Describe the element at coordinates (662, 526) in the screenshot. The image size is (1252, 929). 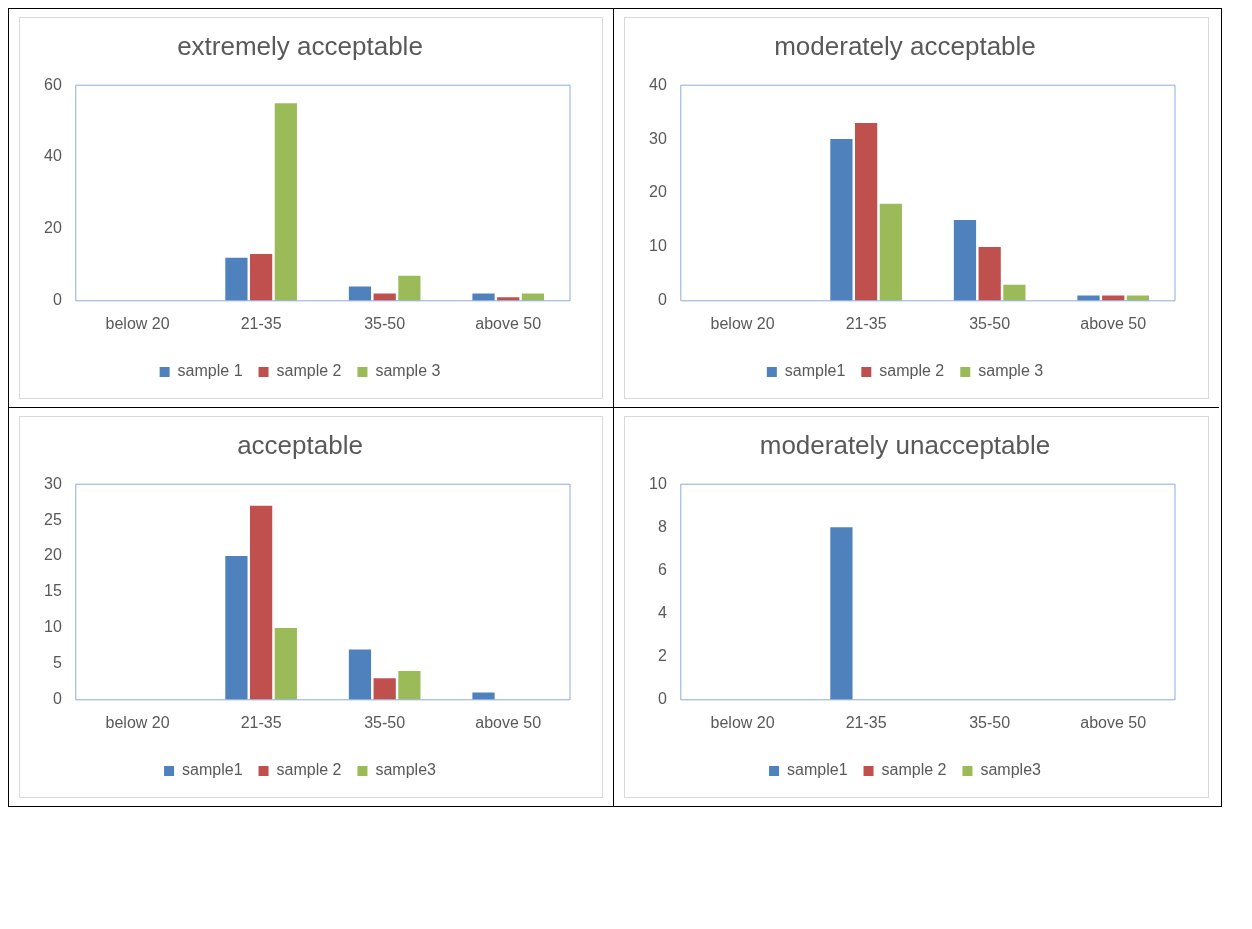
I see `y-tick-label: 8` at that location.